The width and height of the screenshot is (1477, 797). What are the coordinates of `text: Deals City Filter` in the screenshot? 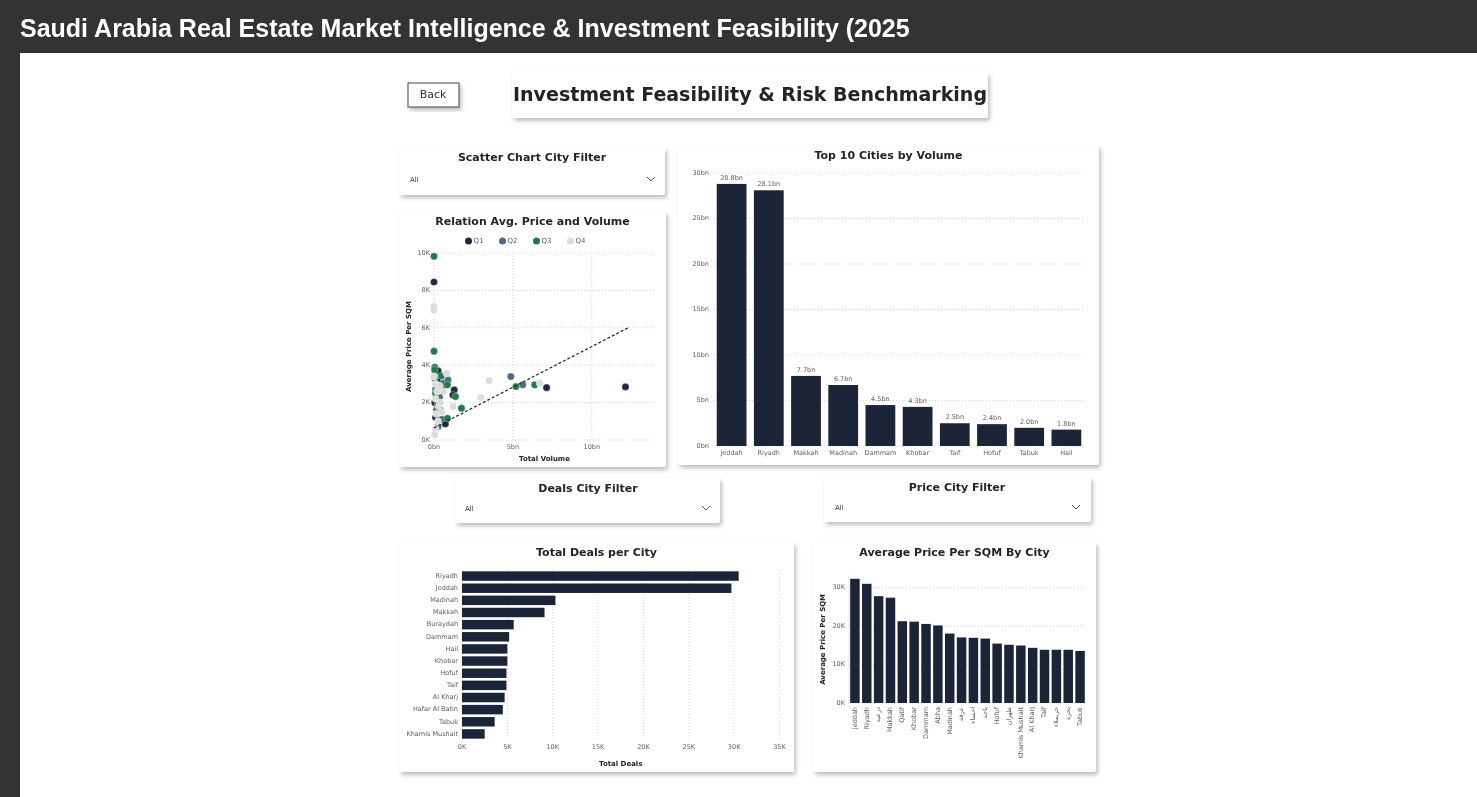 It's located at (588, 488).